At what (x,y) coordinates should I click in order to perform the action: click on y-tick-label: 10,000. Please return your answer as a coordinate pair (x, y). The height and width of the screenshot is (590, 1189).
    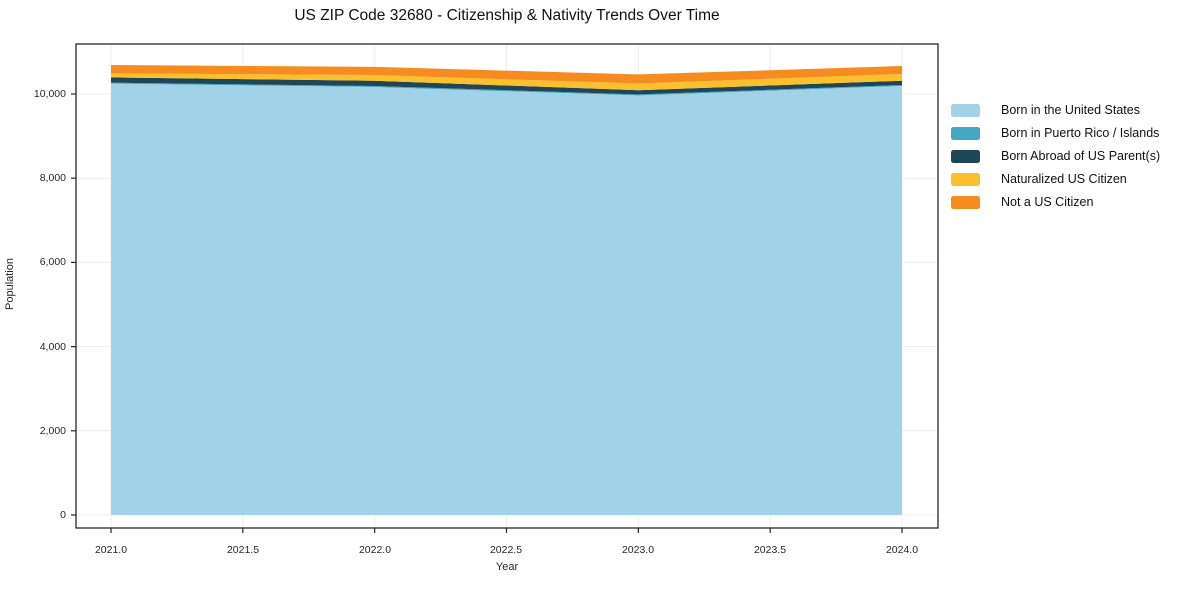
    Looking at the image, I should click on (49, 94).